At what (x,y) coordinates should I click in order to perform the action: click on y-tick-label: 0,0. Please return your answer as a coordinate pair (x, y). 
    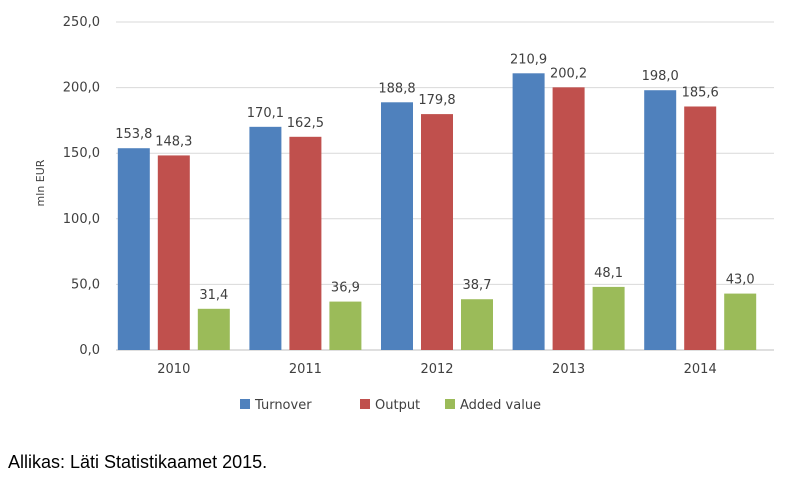
    Looking at the image, I should click on (89, 350).